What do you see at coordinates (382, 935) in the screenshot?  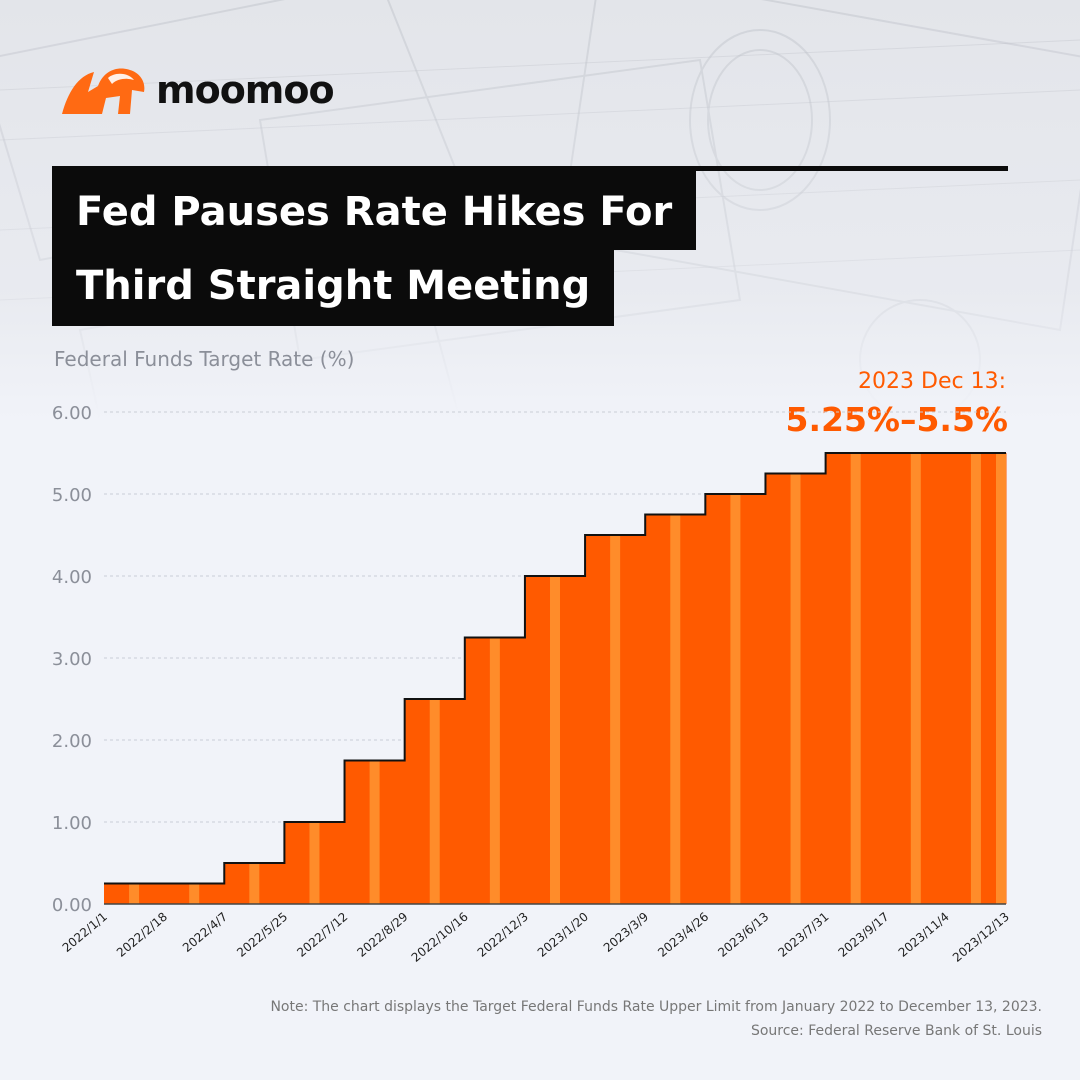 I see `x-tick-label: 2022/8/29` at bounding box center [382, 935].